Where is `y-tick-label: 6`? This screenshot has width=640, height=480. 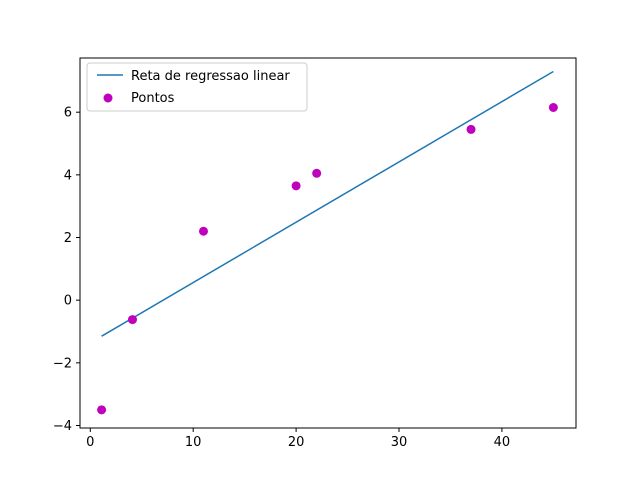 y-tick-label: 6 is located at coordinates (68, 113).